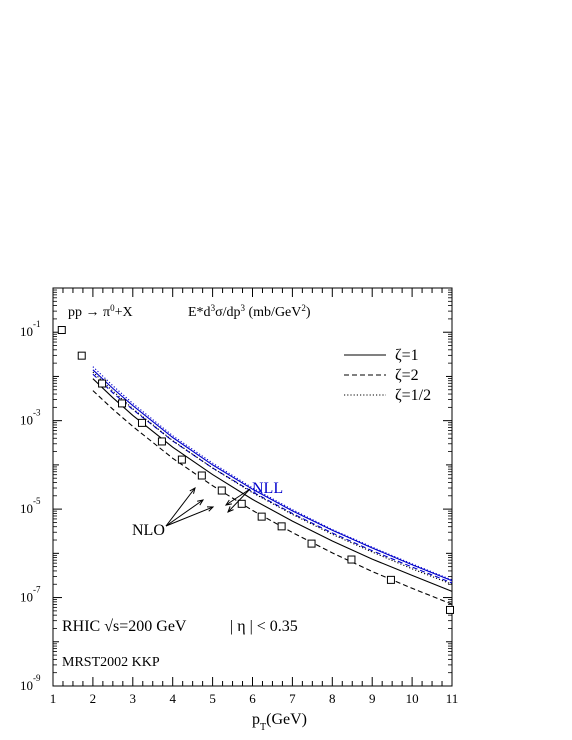  Describe the element at coordinates (124, 626) in the screenshot. I see `collider-label: RHIC √s=200 GeV` at that location.